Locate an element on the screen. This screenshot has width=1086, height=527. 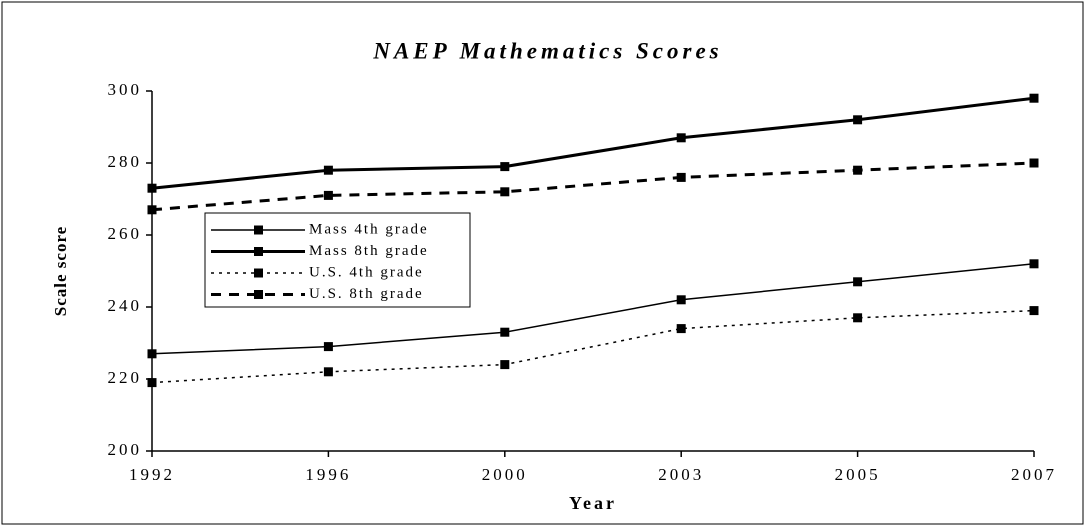
x-tick-label: 2000 is located at coordinates (505, 474).